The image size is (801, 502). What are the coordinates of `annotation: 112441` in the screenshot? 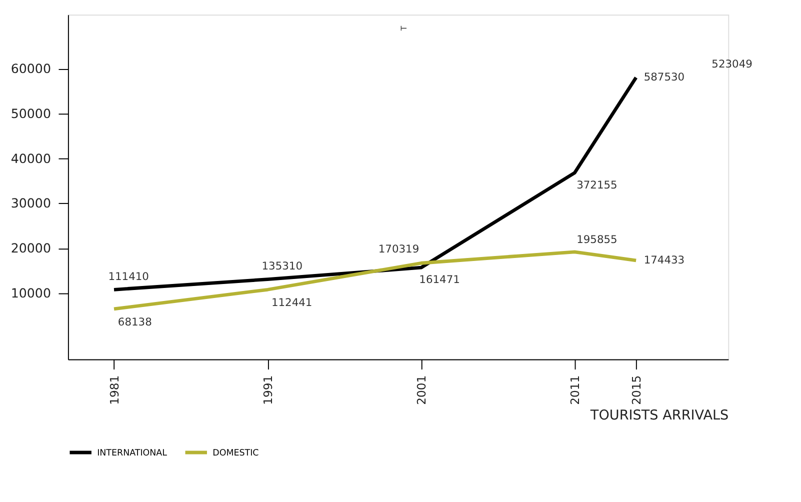 It's located at (291, 303).